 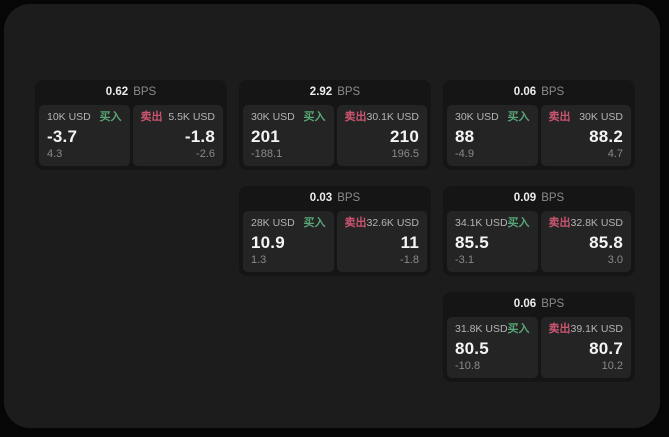 What do you see at coordinates (606, 348) in the screenshot?
I see `sell-price-value: 80.7` at bounding box center [606, 348].